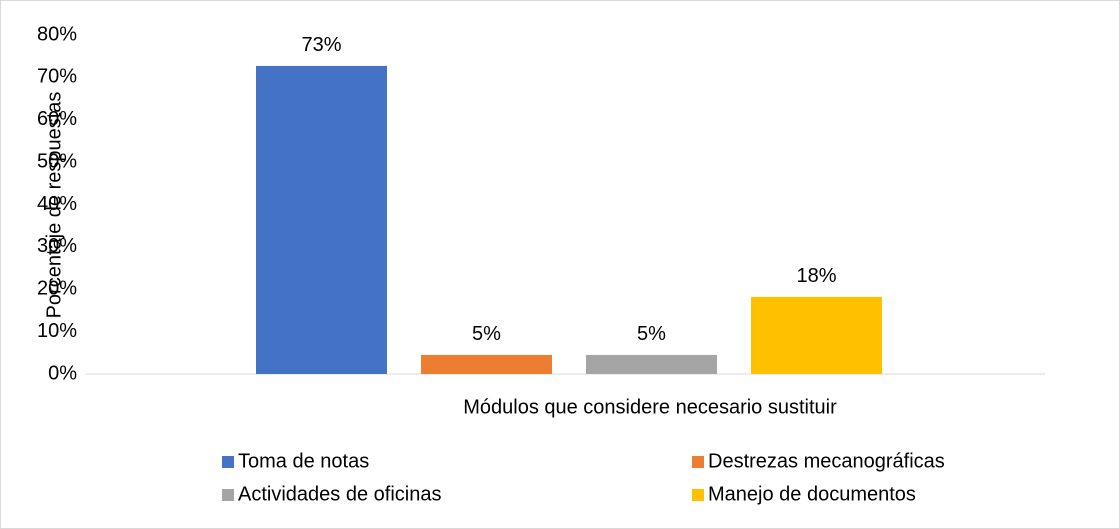  I want to click on data-label: 18%, so click(816, 276).